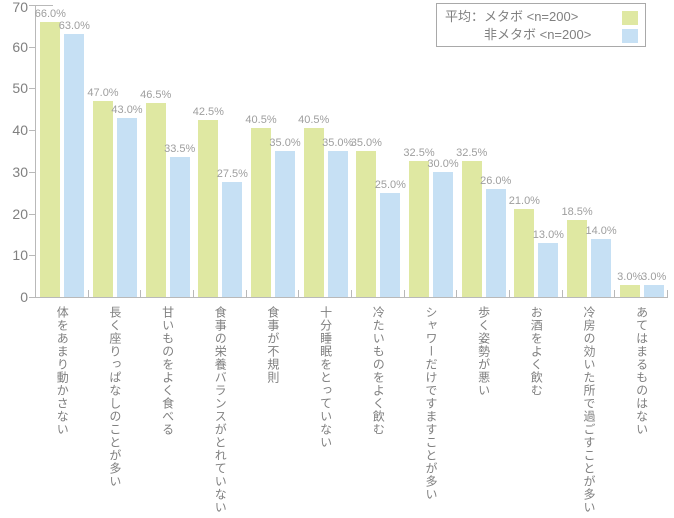  I want to click on bar-group: 47.0% 43.0%, so click(115, 151).